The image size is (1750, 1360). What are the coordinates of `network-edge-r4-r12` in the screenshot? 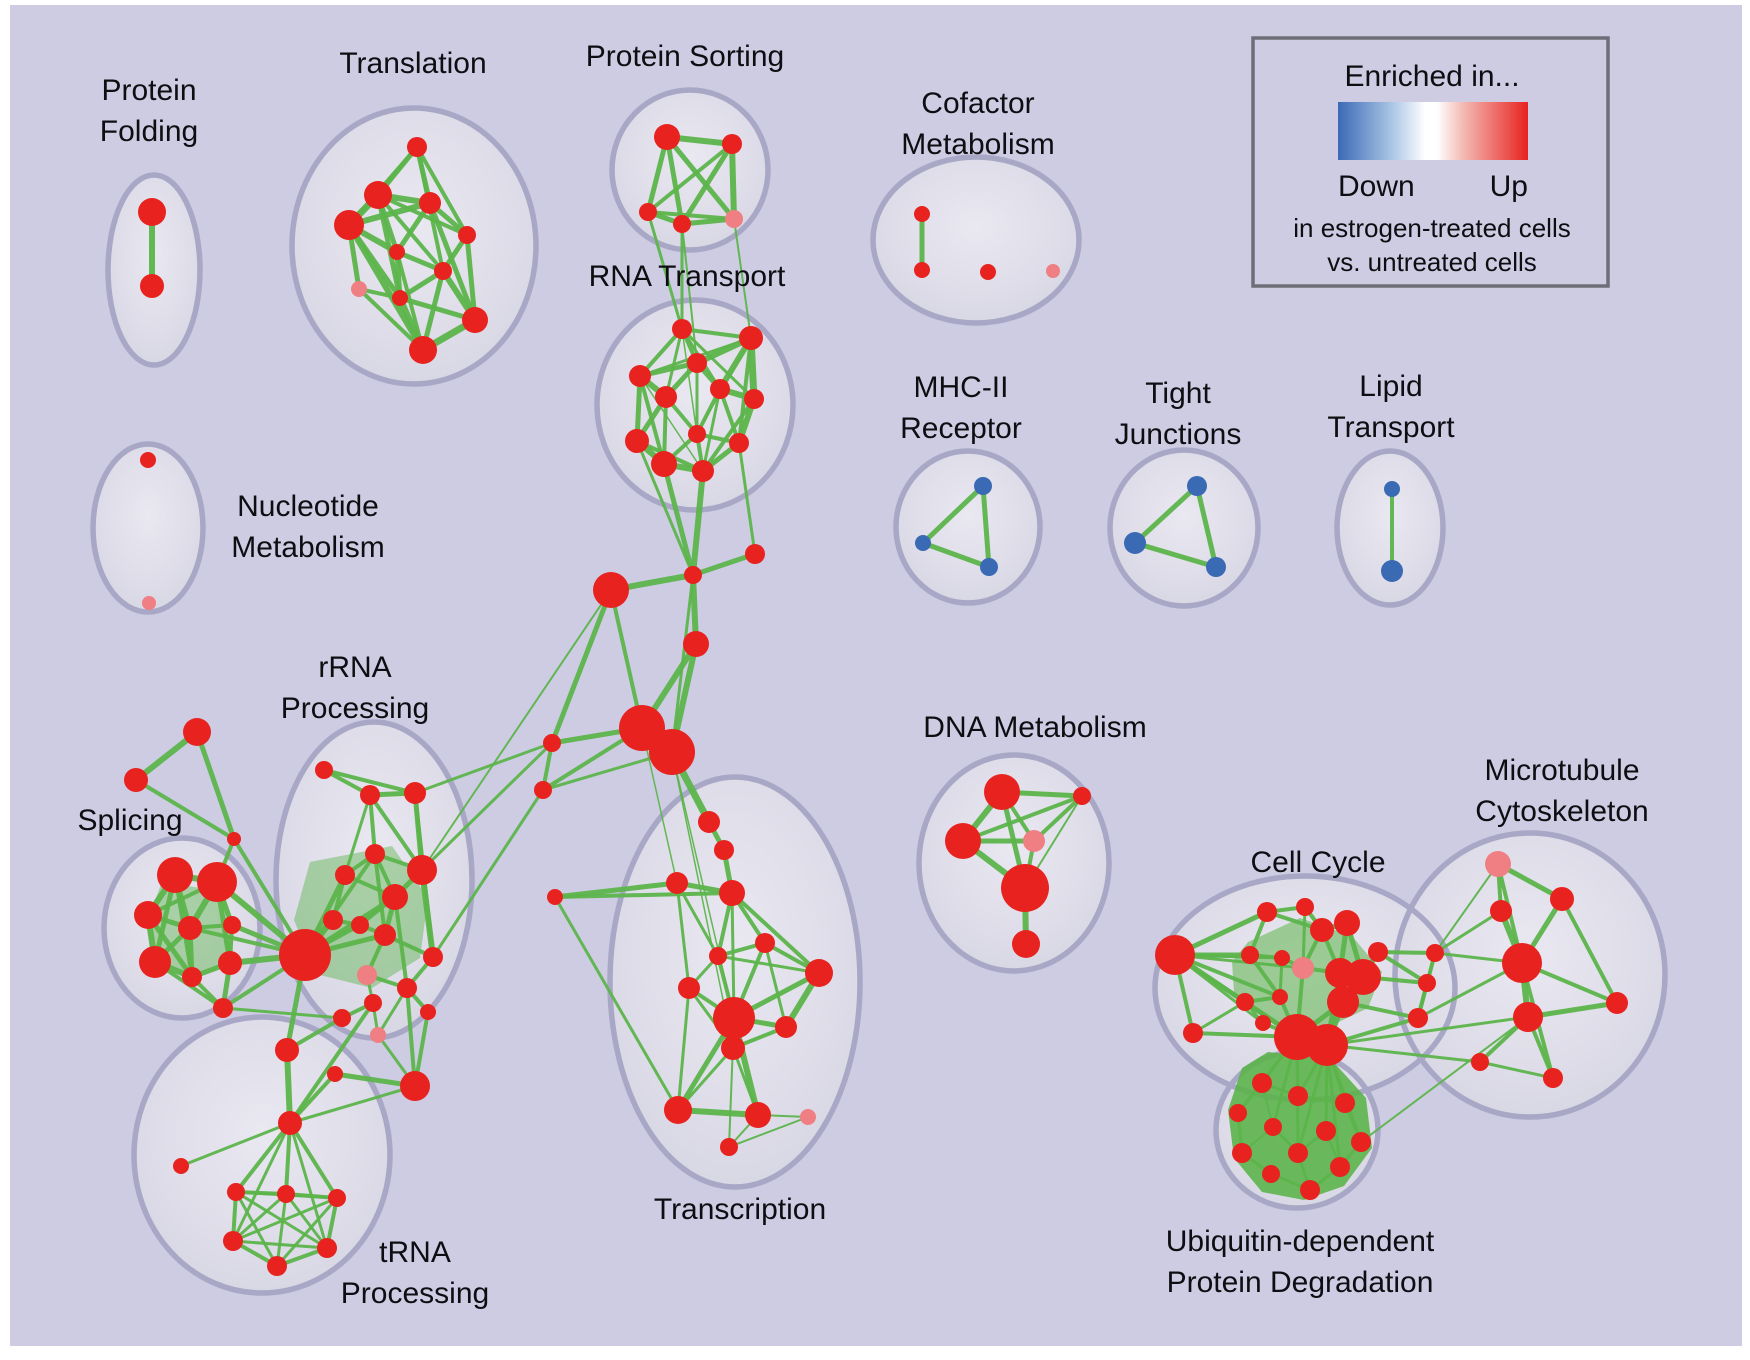 It's located at (671, 423).